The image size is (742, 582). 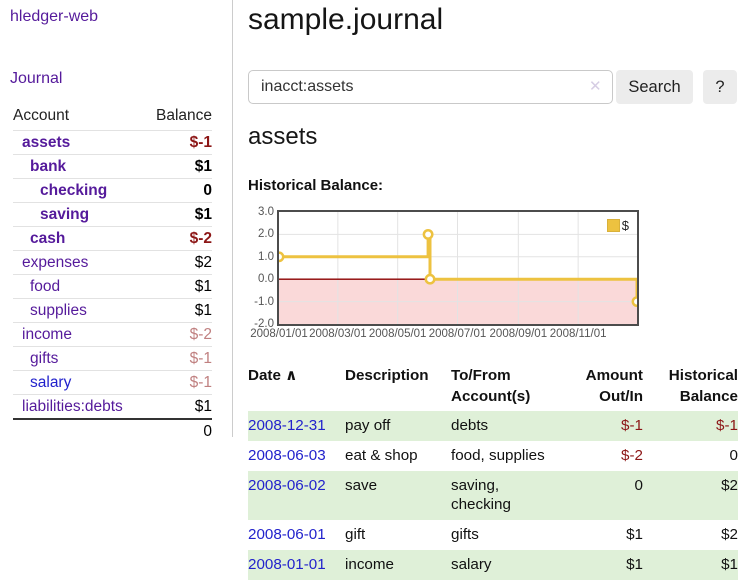 I want to click on column-header-amount: Amount Out/In, so click(x=614, y=386).